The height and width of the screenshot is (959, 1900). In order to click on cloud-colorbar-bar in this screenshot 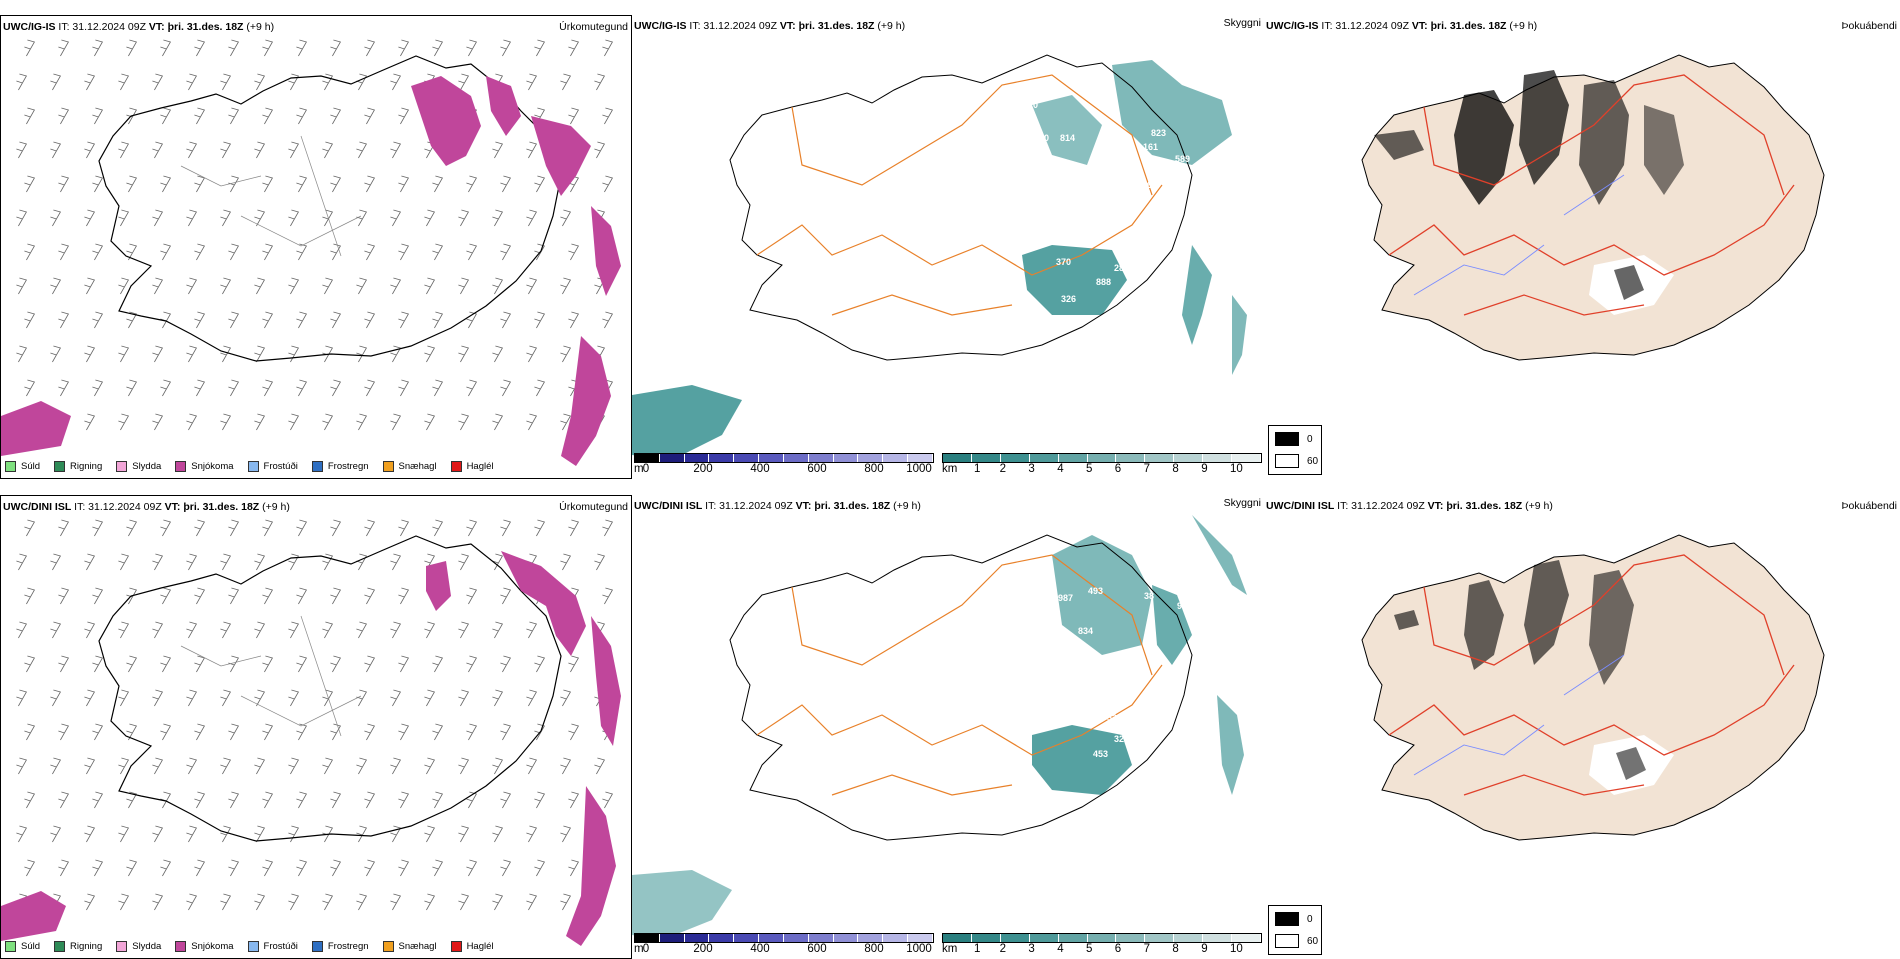, I will do `click(1102, 458)`.